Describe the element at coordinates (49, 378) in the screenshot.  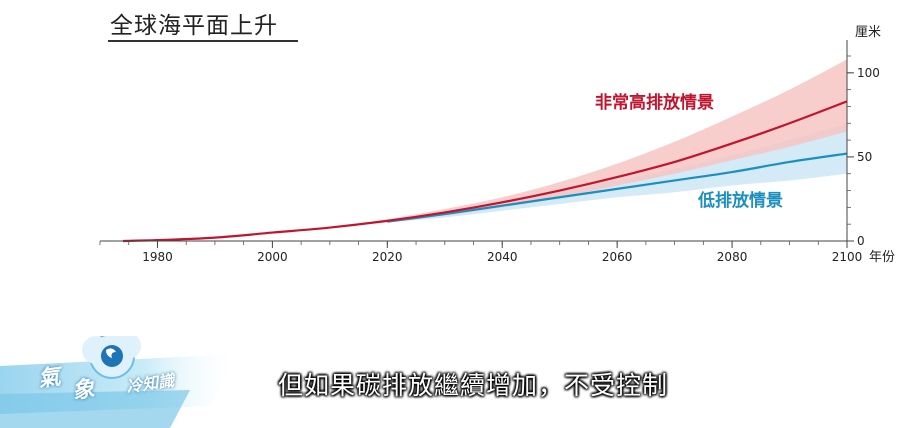
I see `logo-text-1: 氣` at that location.